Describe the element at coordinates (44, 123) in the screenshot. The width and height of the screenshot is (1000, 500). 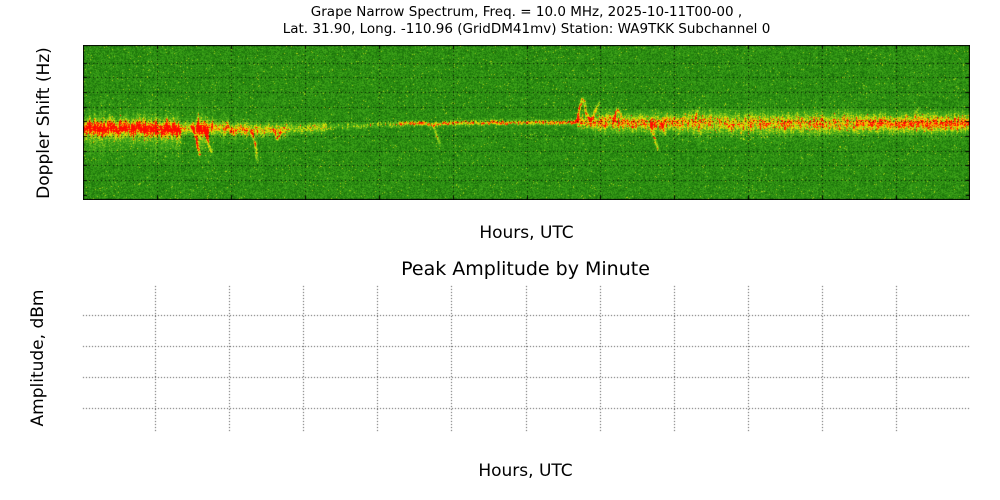
I see `spectrogram-ylabel: Doppler Shift (Hz)` at that location.